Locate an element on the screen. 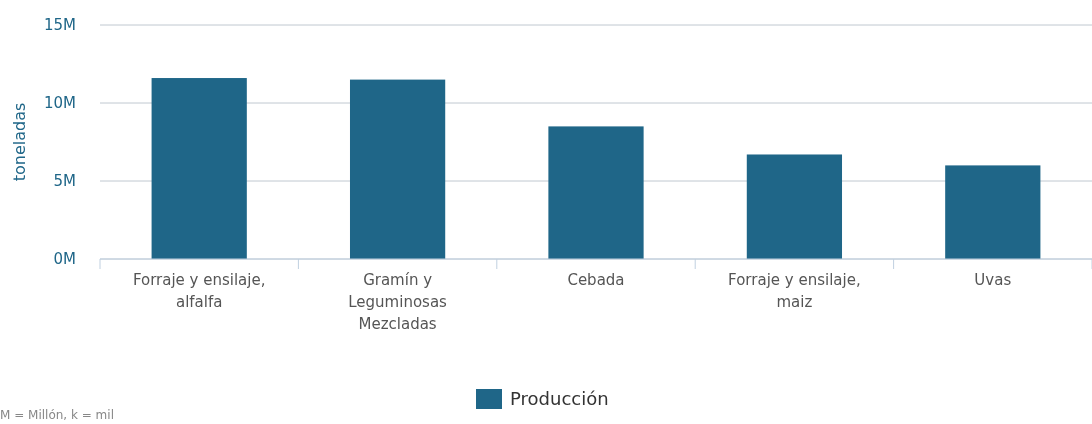 The image size is (1092, 424). x-tick-label: Forraje y ensilaje, maiz is located at coordinates (794, 291).